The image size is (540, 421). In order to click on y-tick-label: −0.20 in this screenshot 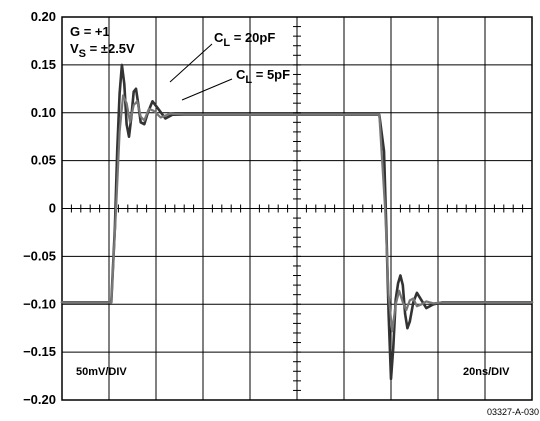, I will do `click(39, 399)`.